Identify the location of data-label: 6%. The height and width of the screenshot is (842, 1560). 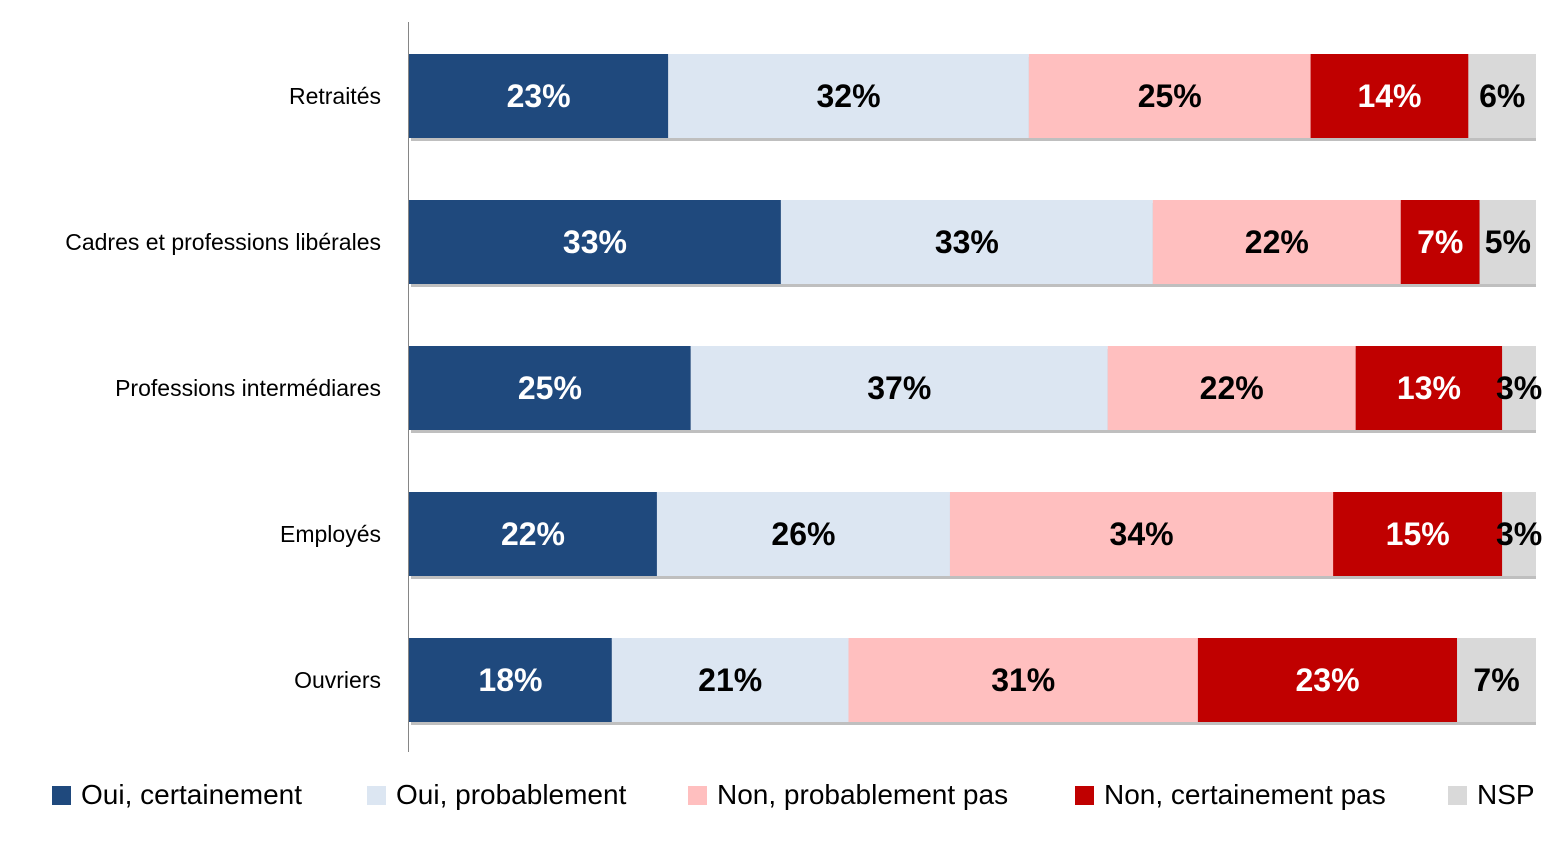
(1502, 96).